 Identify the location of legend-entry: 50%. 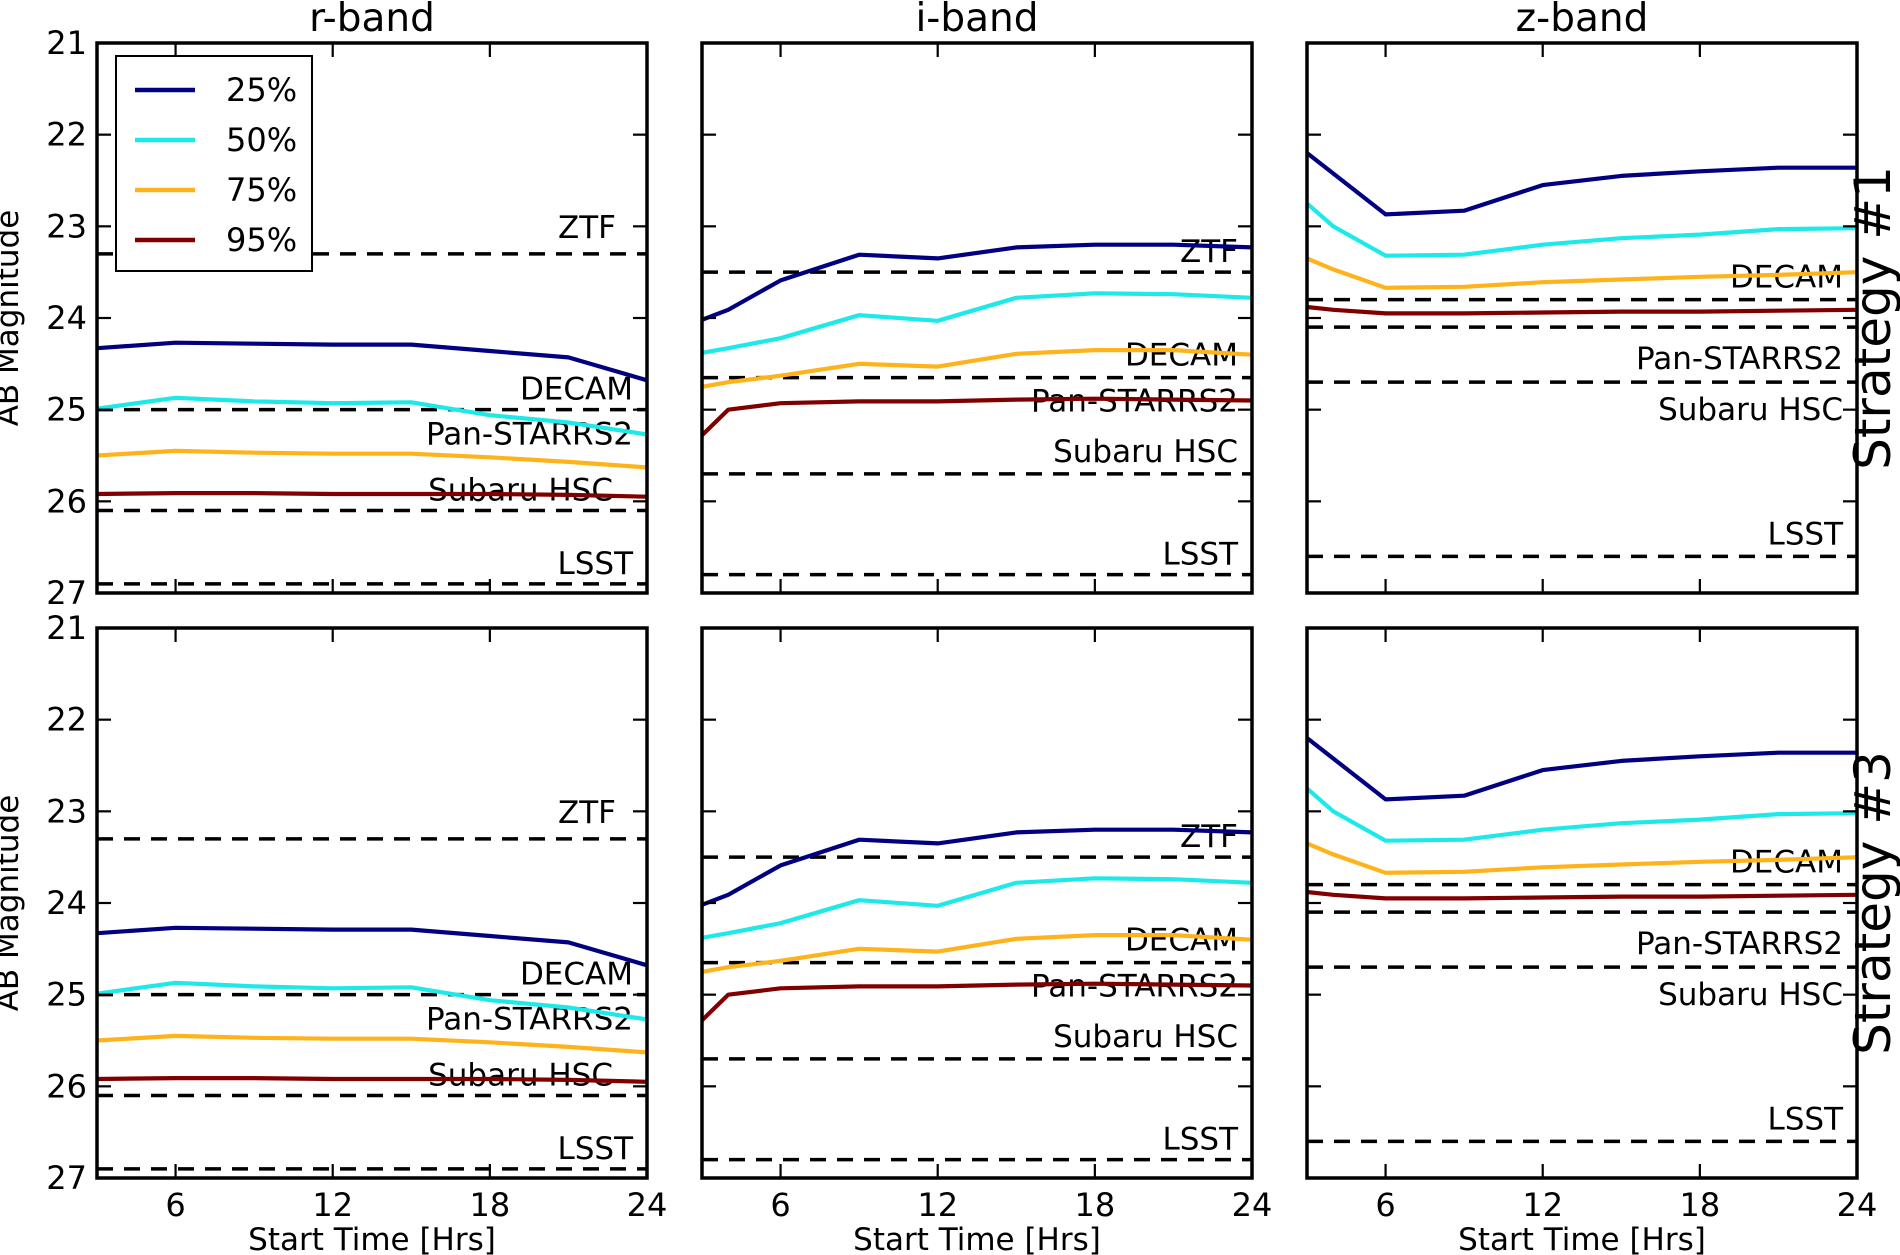
(261, 140).